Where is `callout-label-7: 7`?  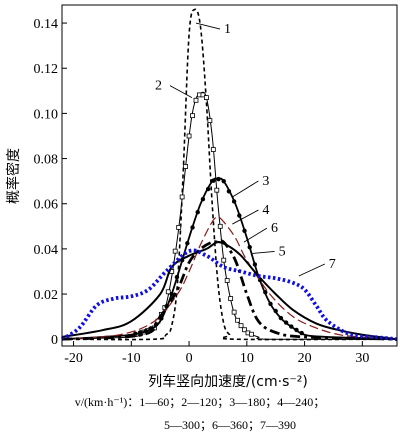
callout-label-7: 7 is located at coordinates (332, 264).